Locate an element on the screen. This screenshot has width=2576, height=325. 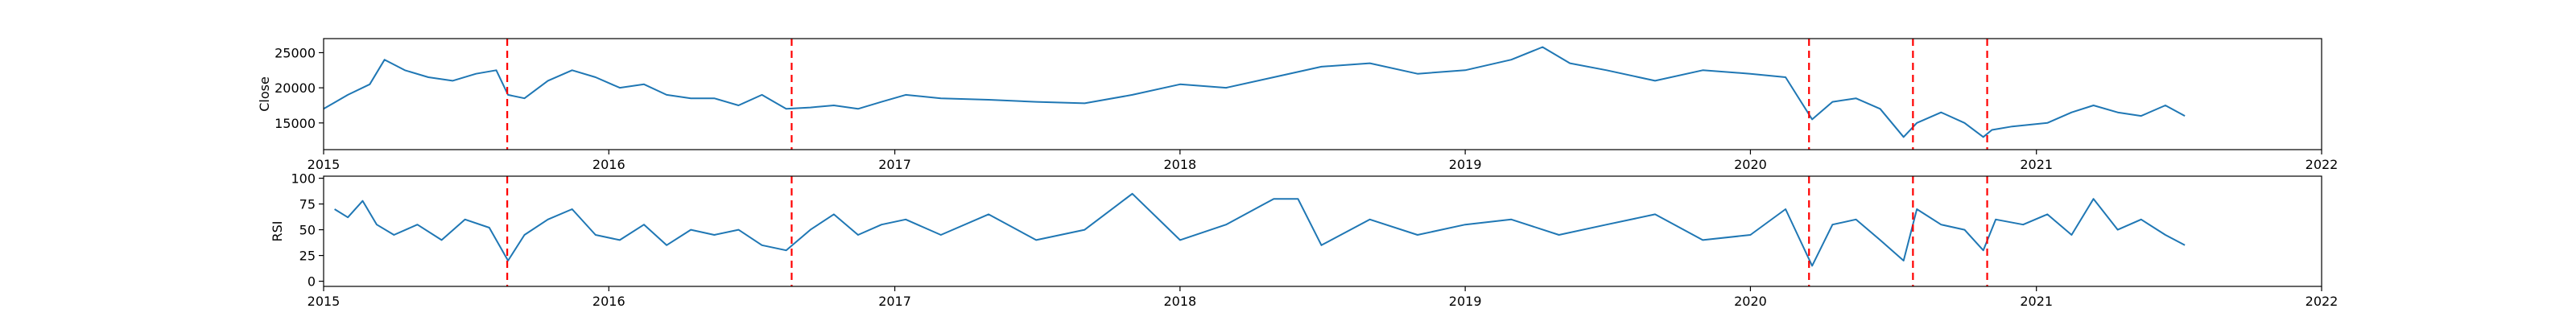
panel-2-x-tick-label-2015: 2015 is located at coordinates (324, 301).